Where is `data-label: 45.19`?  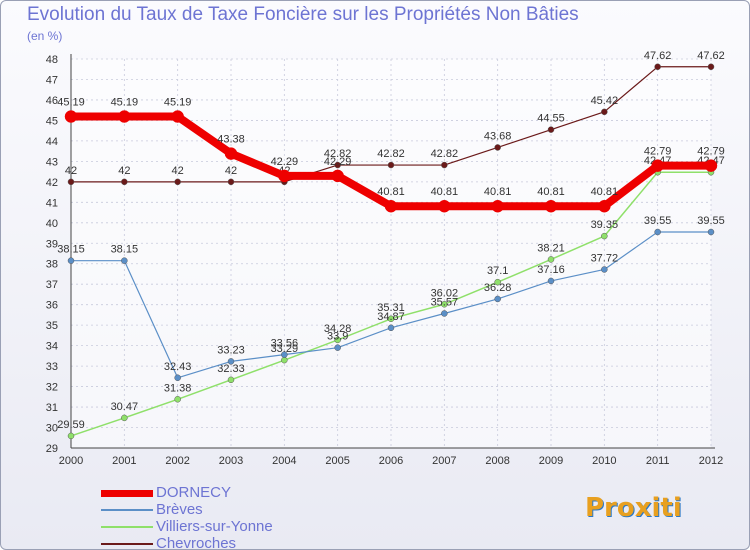 data-label: 45.19 is located at coordinates (125, 103).